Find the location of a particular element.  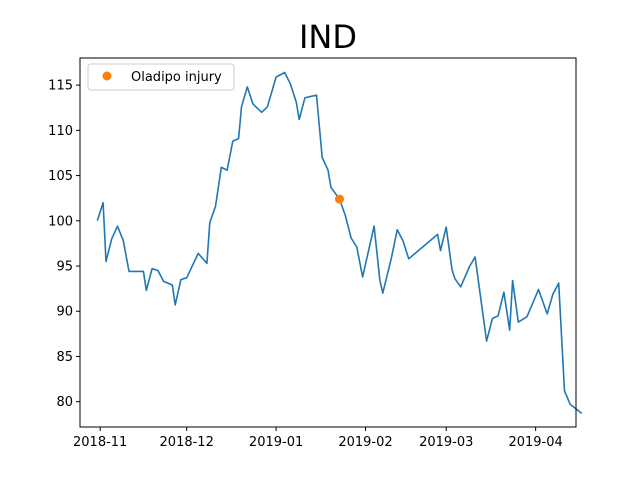

chart-title: IND is located at coordinates (328, 37).